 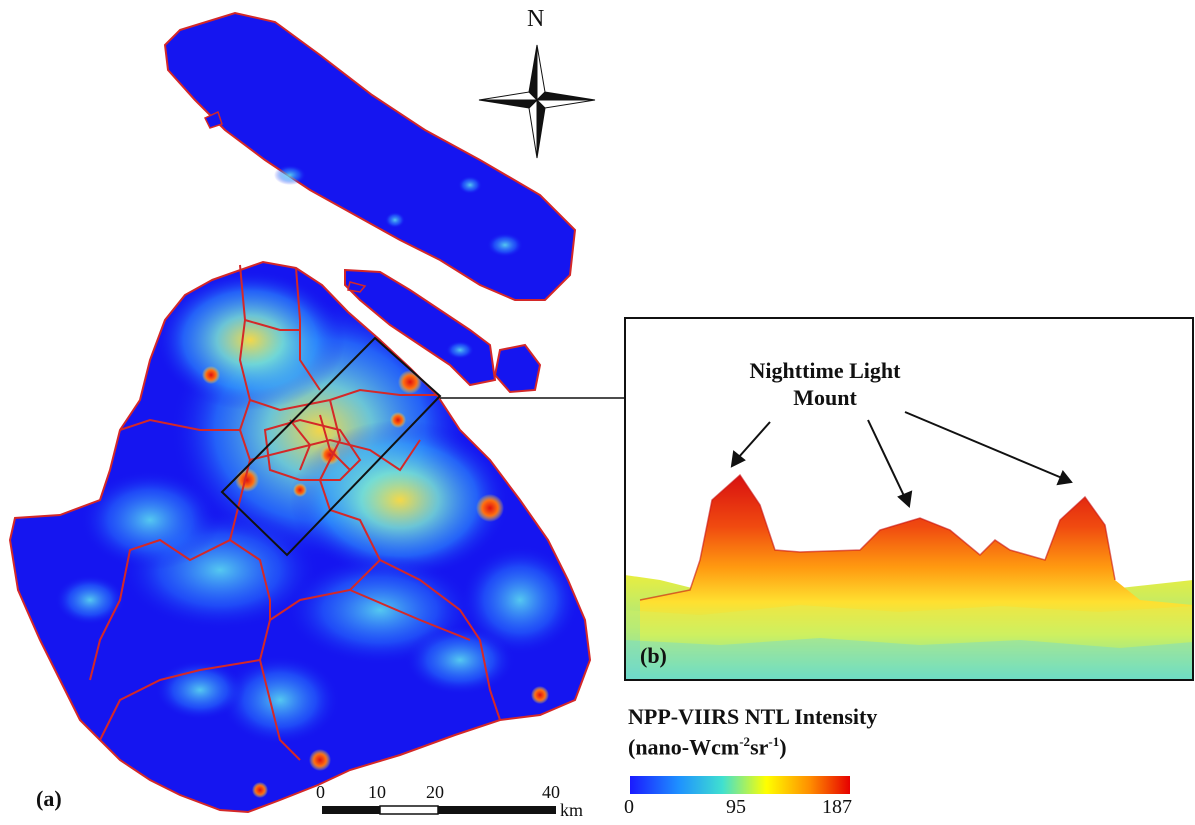 What do you see at coordinates (825, 397) in the screenshot?
I see `annotation-line-2: Mount` at bounding box center [825, 397].